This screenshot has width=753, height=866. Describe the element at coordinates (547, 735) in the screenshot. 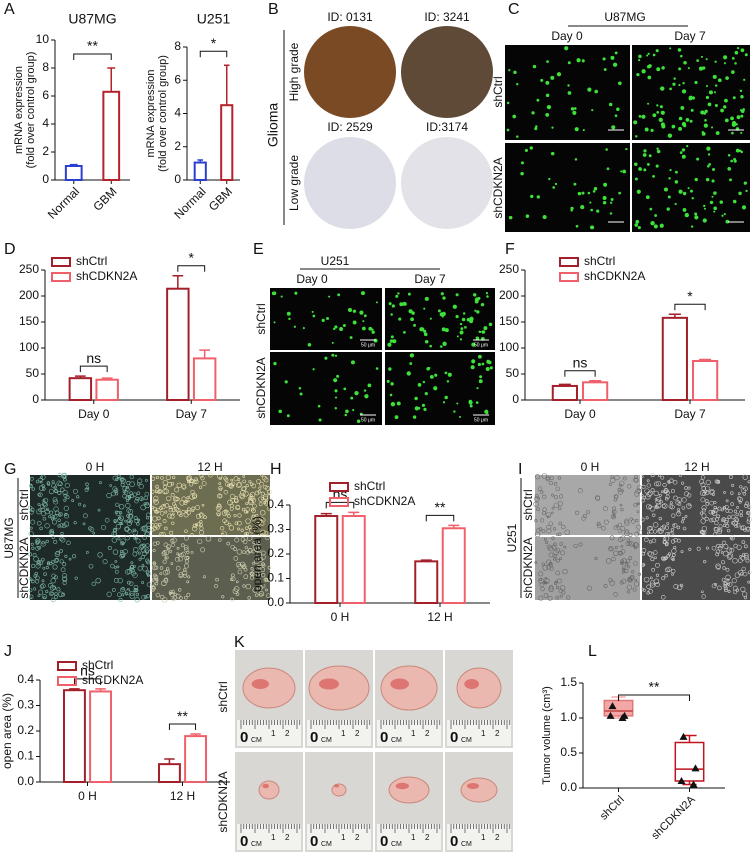

I see `y-axis-label: Tumor volume (cm³)` at that location.